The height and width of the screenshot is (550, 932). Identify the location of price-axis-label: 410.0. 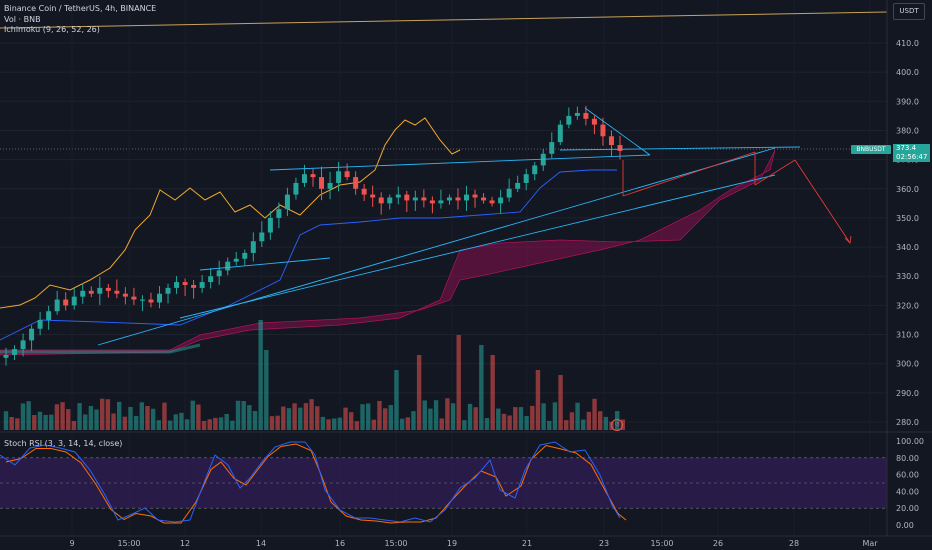
(907, 43).